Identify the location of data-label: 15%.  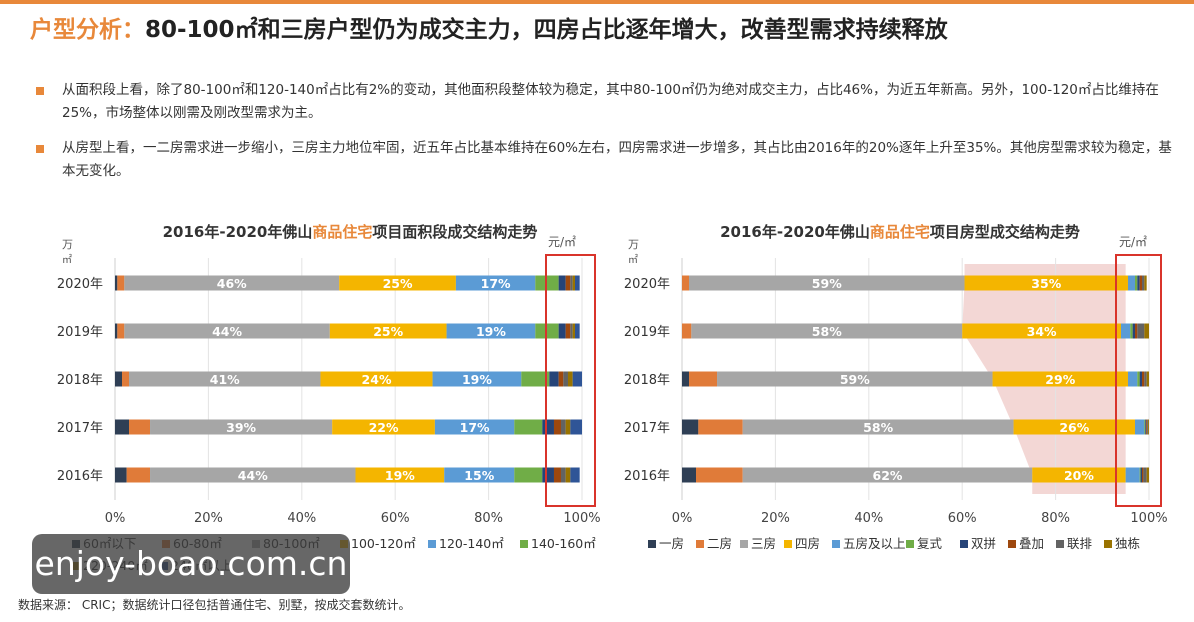
(479, 475).